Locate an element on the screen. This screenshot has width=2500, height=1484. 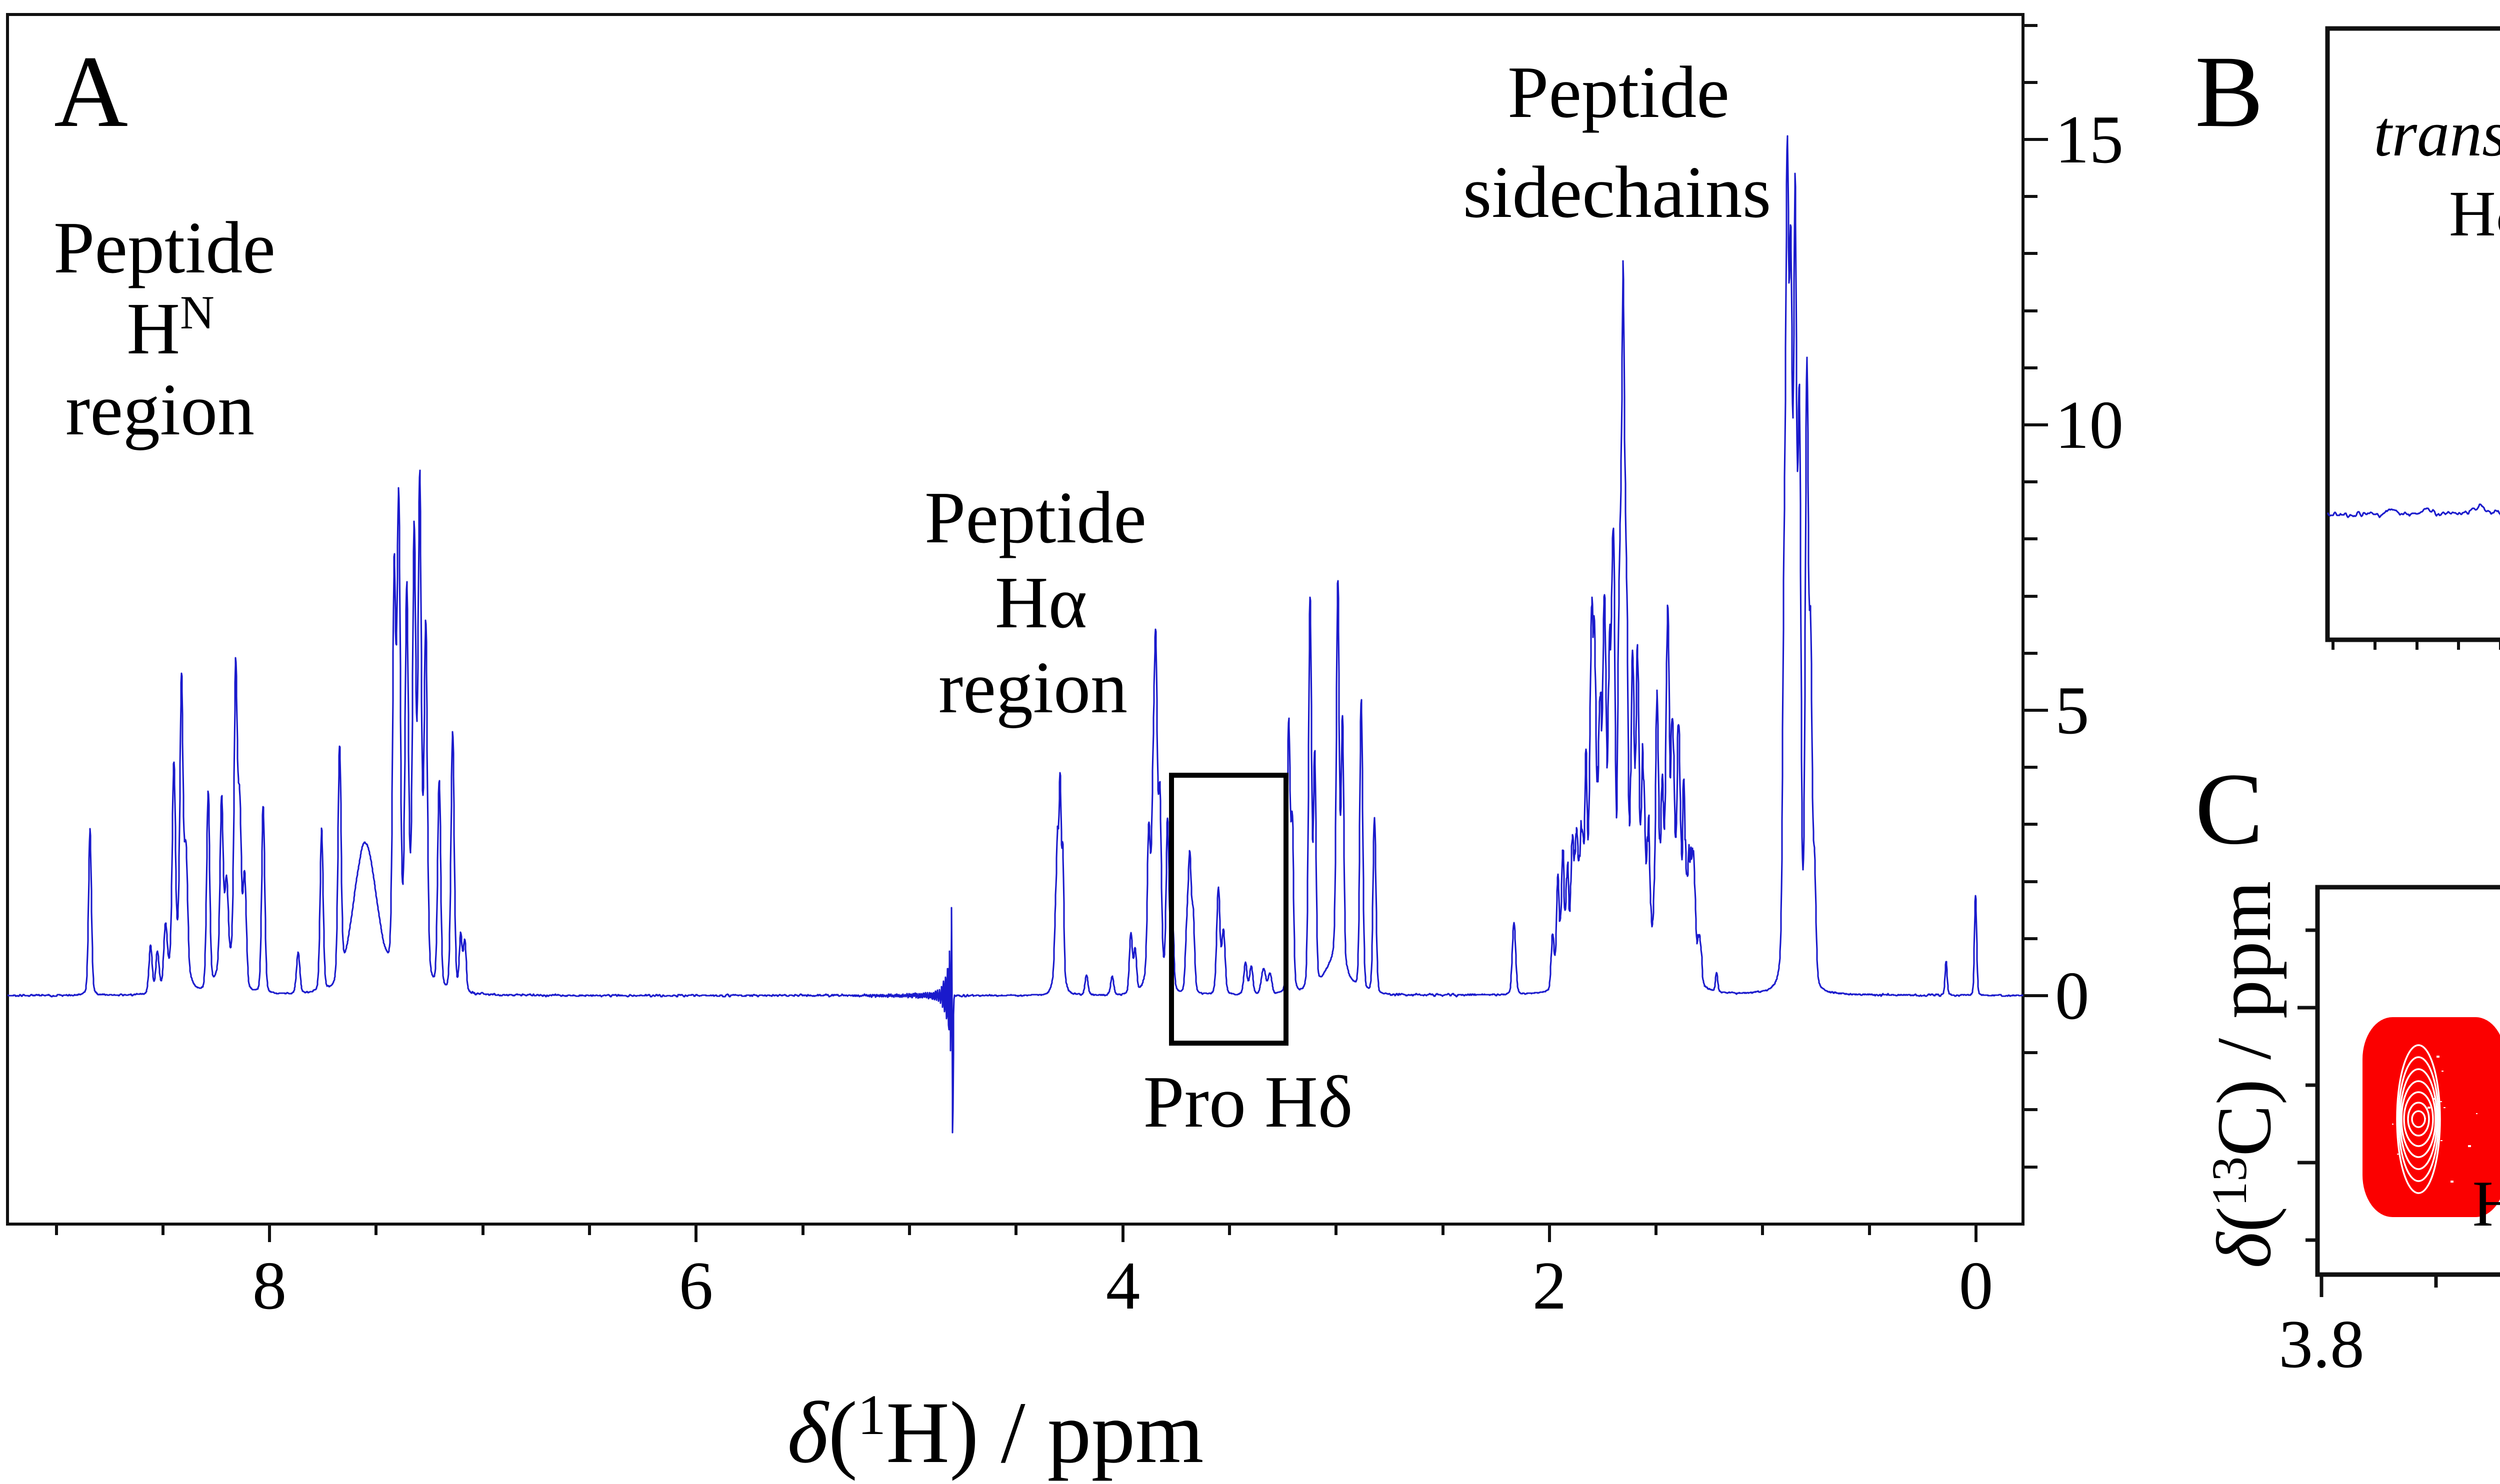
svg-text: Hα is located at coordinates (1041, 603).